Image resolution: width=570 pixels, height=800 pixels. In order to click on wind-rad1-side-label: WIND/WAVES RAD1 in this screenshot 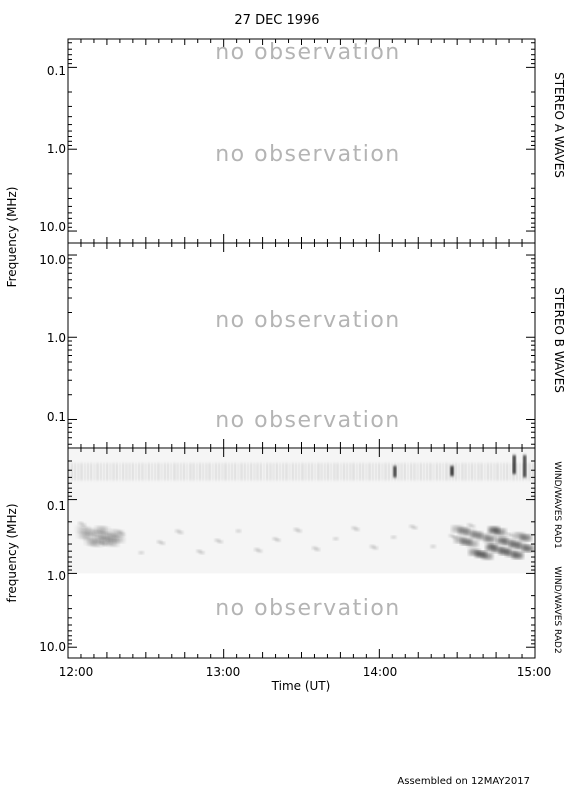, I will do `click(557, 504)`.